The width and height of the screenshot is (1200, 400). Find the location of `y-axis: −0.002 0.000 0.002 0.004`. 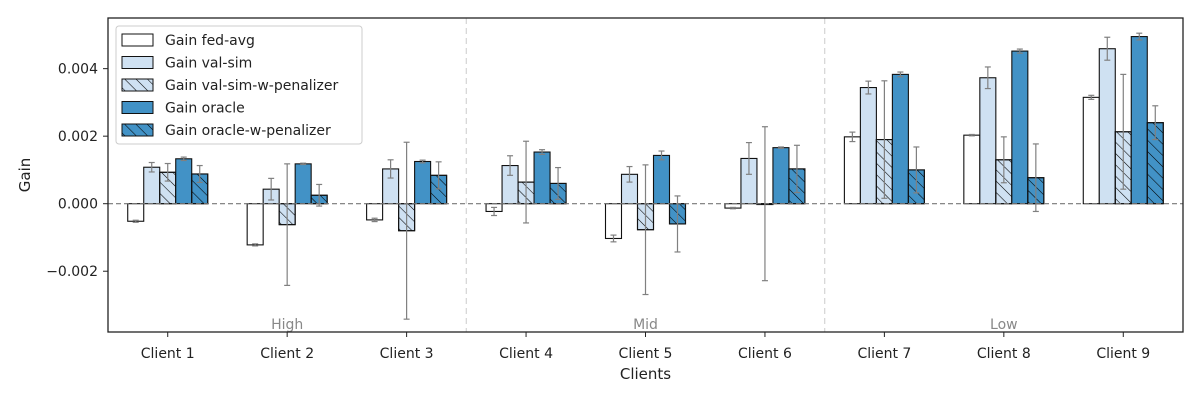

y-axis: −0.002 0.000 0.002 0.004 is located at coordinates (77, 171).